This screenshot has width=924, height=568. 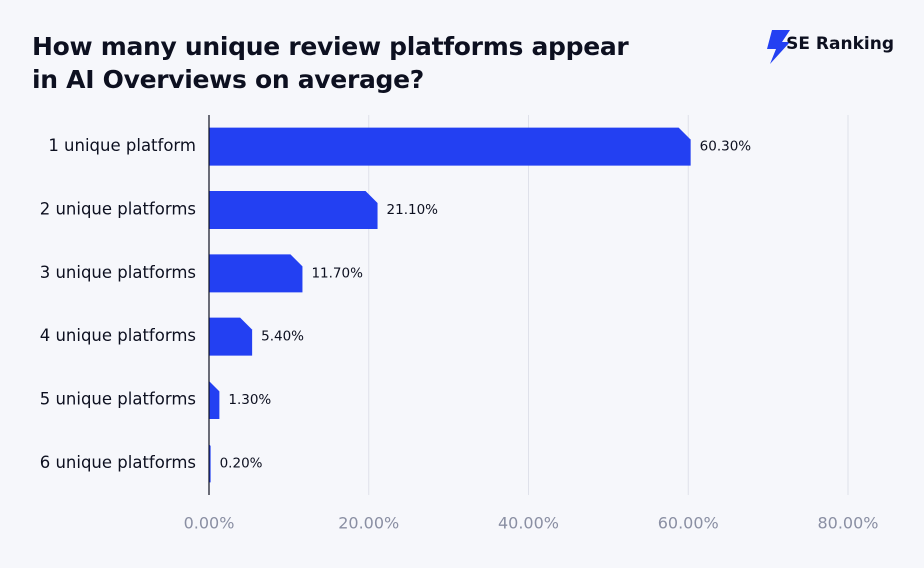 What do you see at coordinates (413, 210) in the screenshot?
I see `value-label: 21.10%` at bounding box center [413, 210].